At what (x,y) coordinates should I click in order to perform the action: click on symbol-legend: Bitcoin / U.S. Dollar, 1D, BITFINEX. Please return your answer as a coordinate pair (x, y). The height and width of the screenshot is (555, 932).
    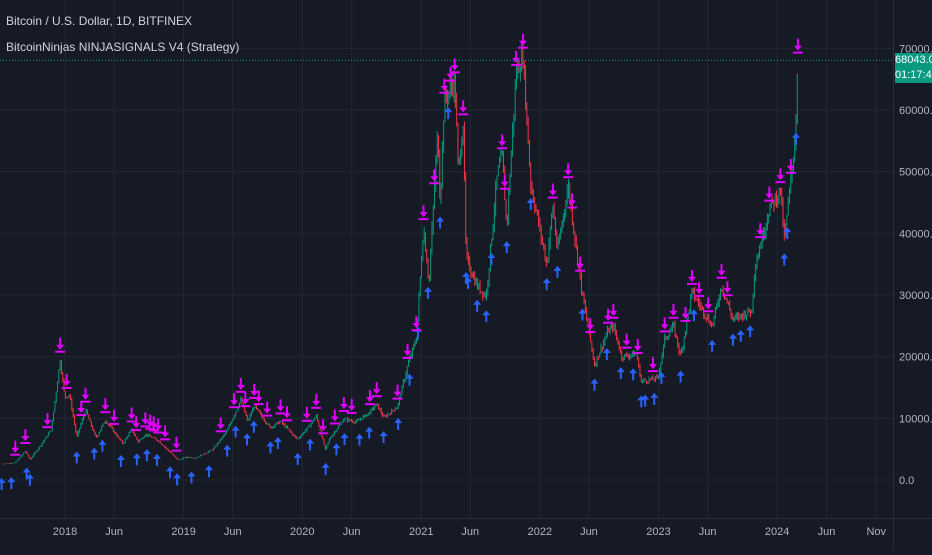
    Looking at the image, I should click on (99, 21).